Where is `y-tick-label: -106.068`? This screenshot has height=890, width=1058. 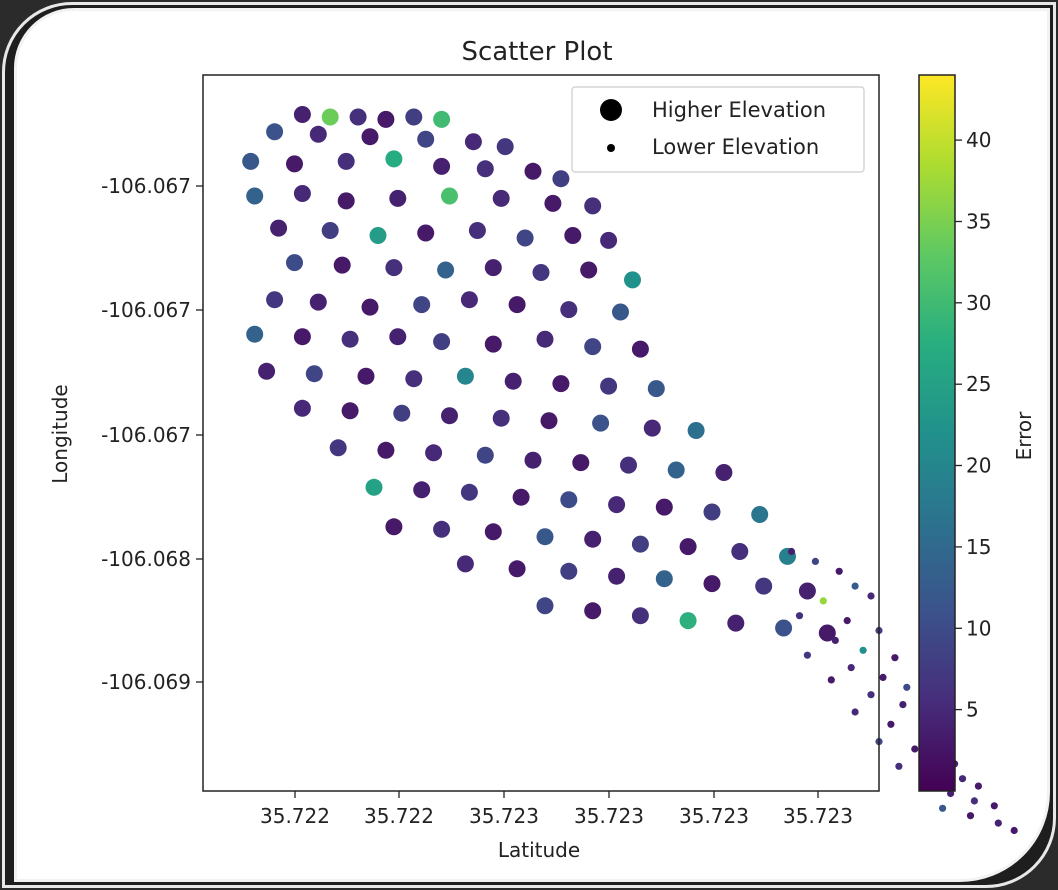
y-tick-label: -106.068 is located at coordinates (146, 559).